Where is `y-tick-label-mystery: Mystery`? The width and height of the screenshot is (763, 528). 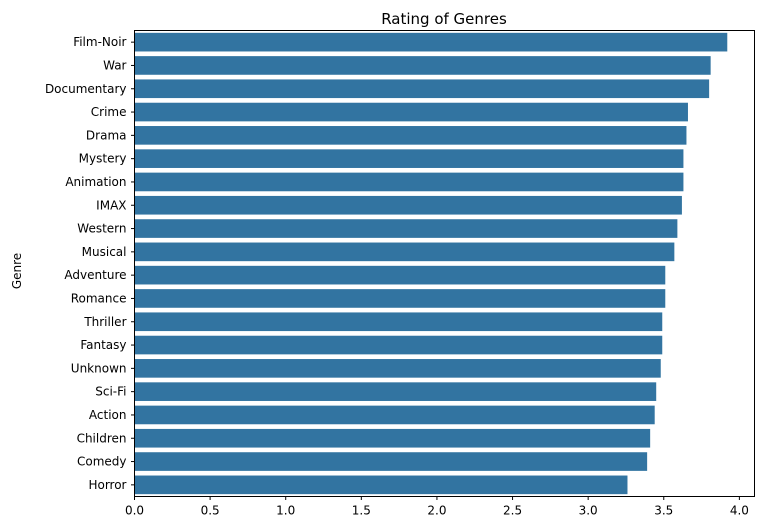
y-tick-label-mystery: Mystery is located at coordinates (103, 159).